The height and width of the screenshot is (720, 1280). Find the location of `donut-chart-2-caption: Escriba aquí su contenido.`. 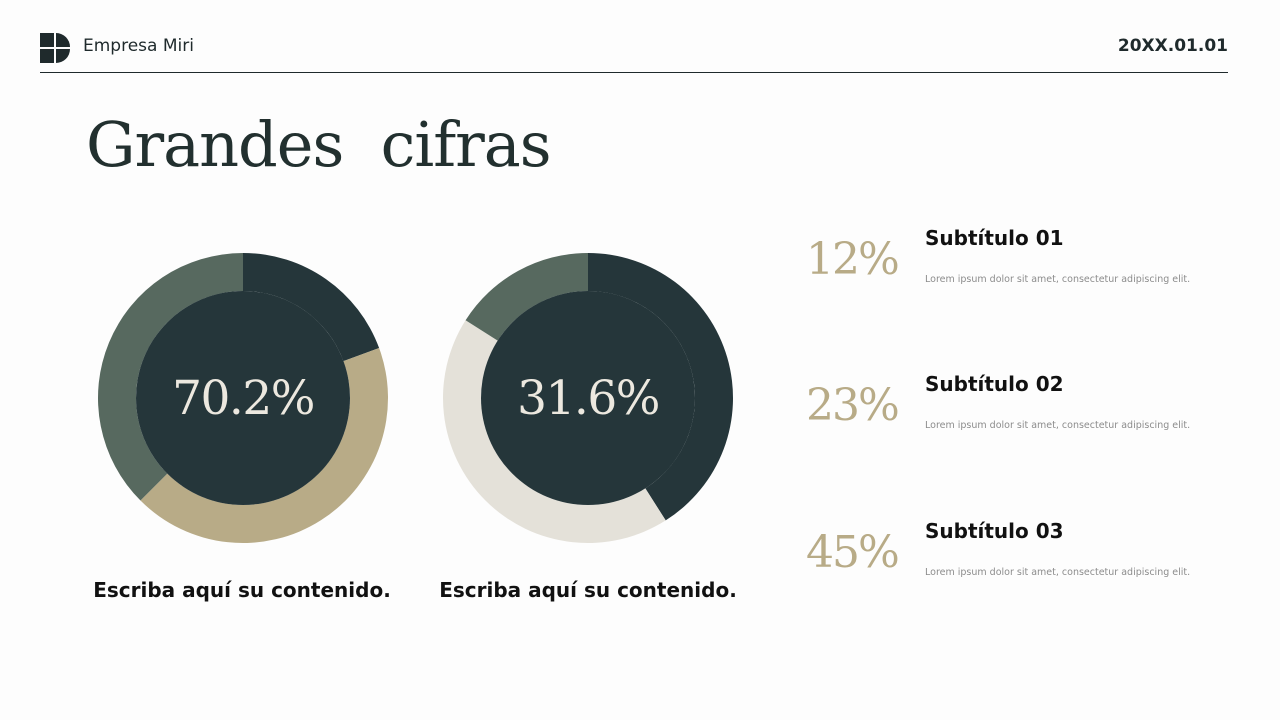

donut-chart-2-caption: Escriba aquí su contenido. is located at coordinates (588, 590).